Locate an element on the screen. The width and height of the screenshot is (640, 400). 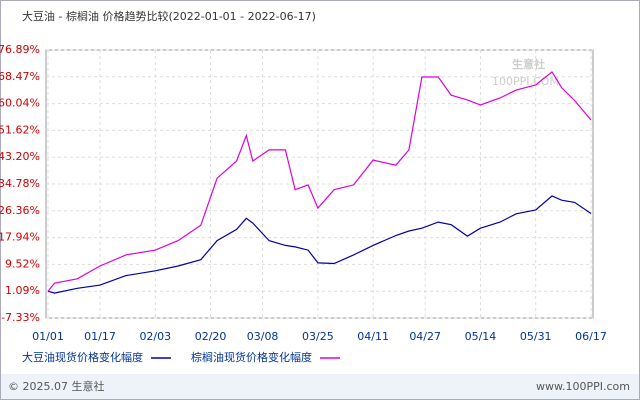
x-tick-label: 01/01 is located at coordinates (48, 336).